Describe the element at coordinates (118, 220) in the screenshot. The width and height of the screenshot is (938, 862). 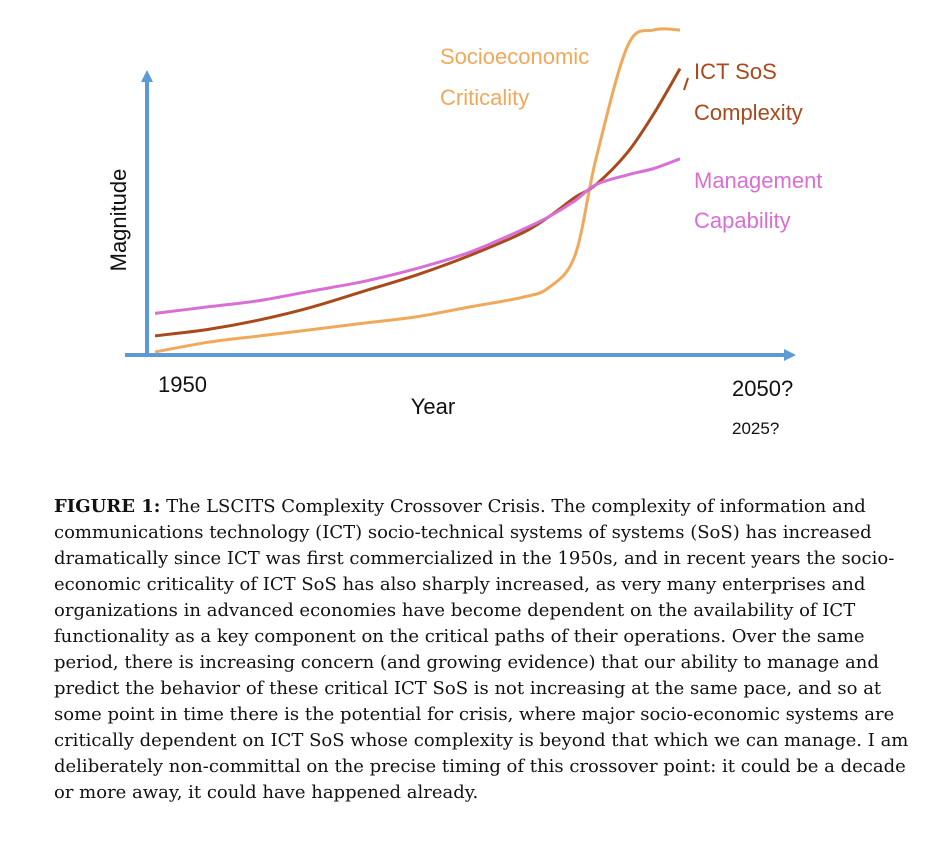
I see `y-axis-label: Magnitude` at that location.